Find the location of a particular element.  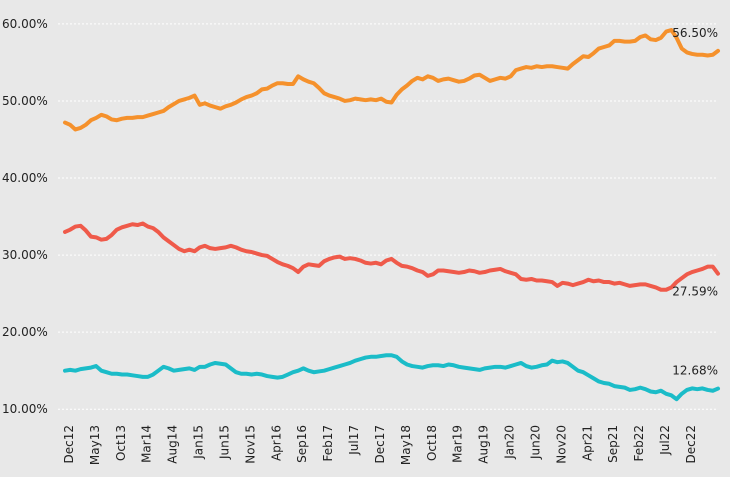

x-tick-label: Aug14 is located at coordinates (173, 444).